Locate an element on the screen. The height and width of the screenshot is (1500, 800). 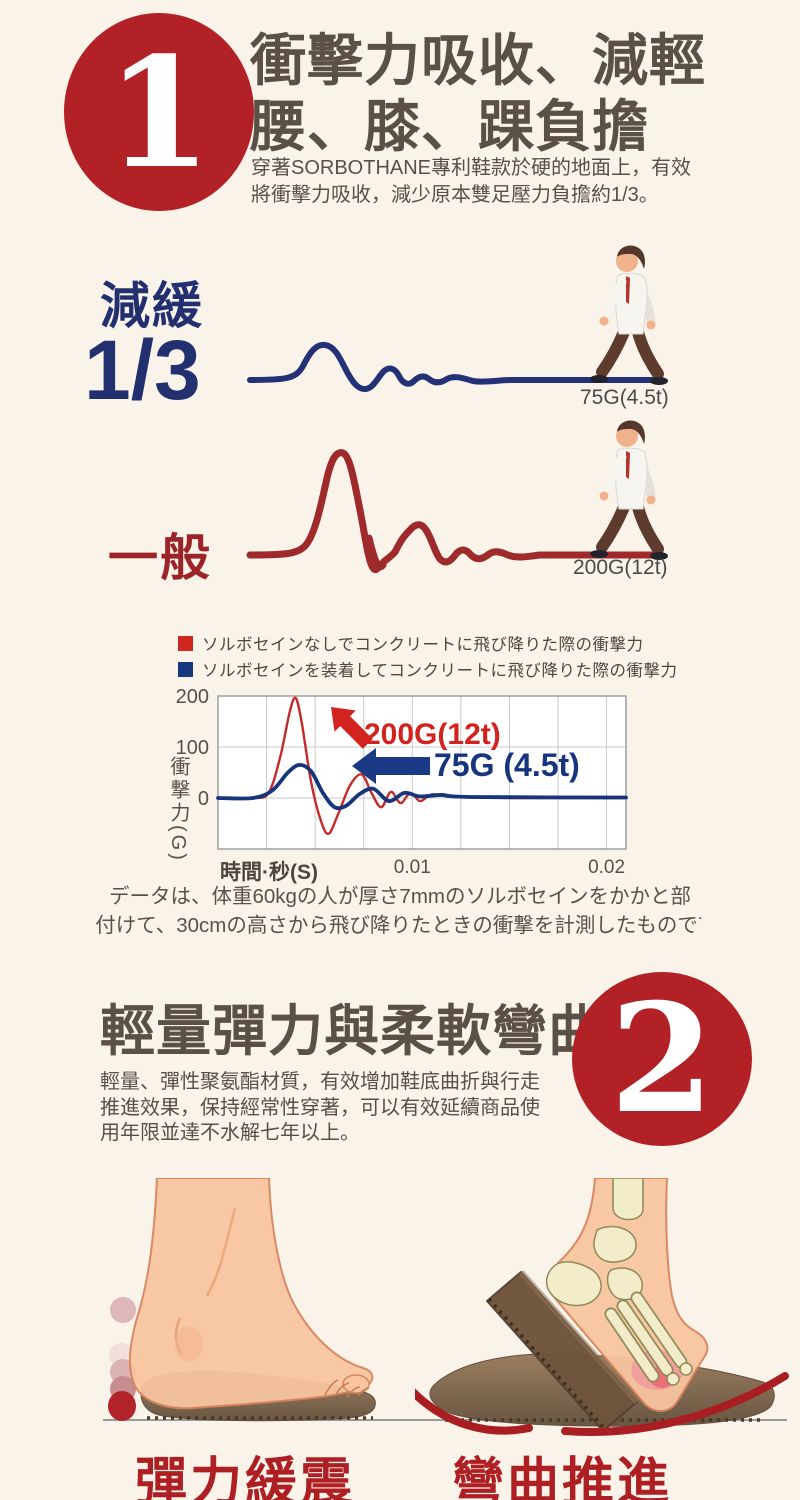
badge-number: 1 is located at coordinates (159, 112).